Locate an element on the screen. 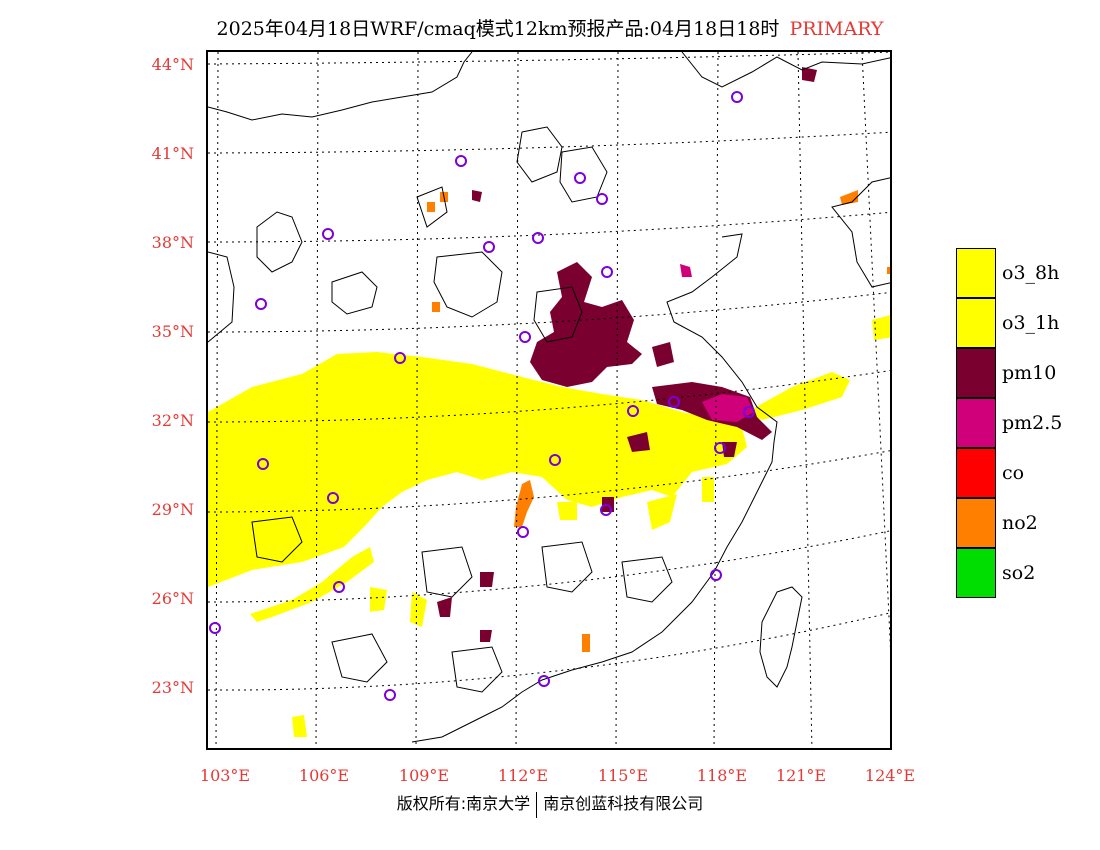  footer-left: 版权所有:南京大学 is located at coordinates (463, 803).